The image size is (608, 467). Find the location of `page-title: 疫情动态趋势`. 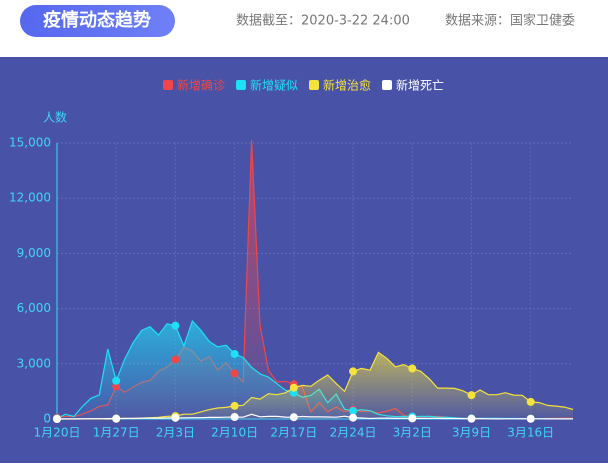

page-title: 疫情动态趋势 is located at coordinates (97, 20).